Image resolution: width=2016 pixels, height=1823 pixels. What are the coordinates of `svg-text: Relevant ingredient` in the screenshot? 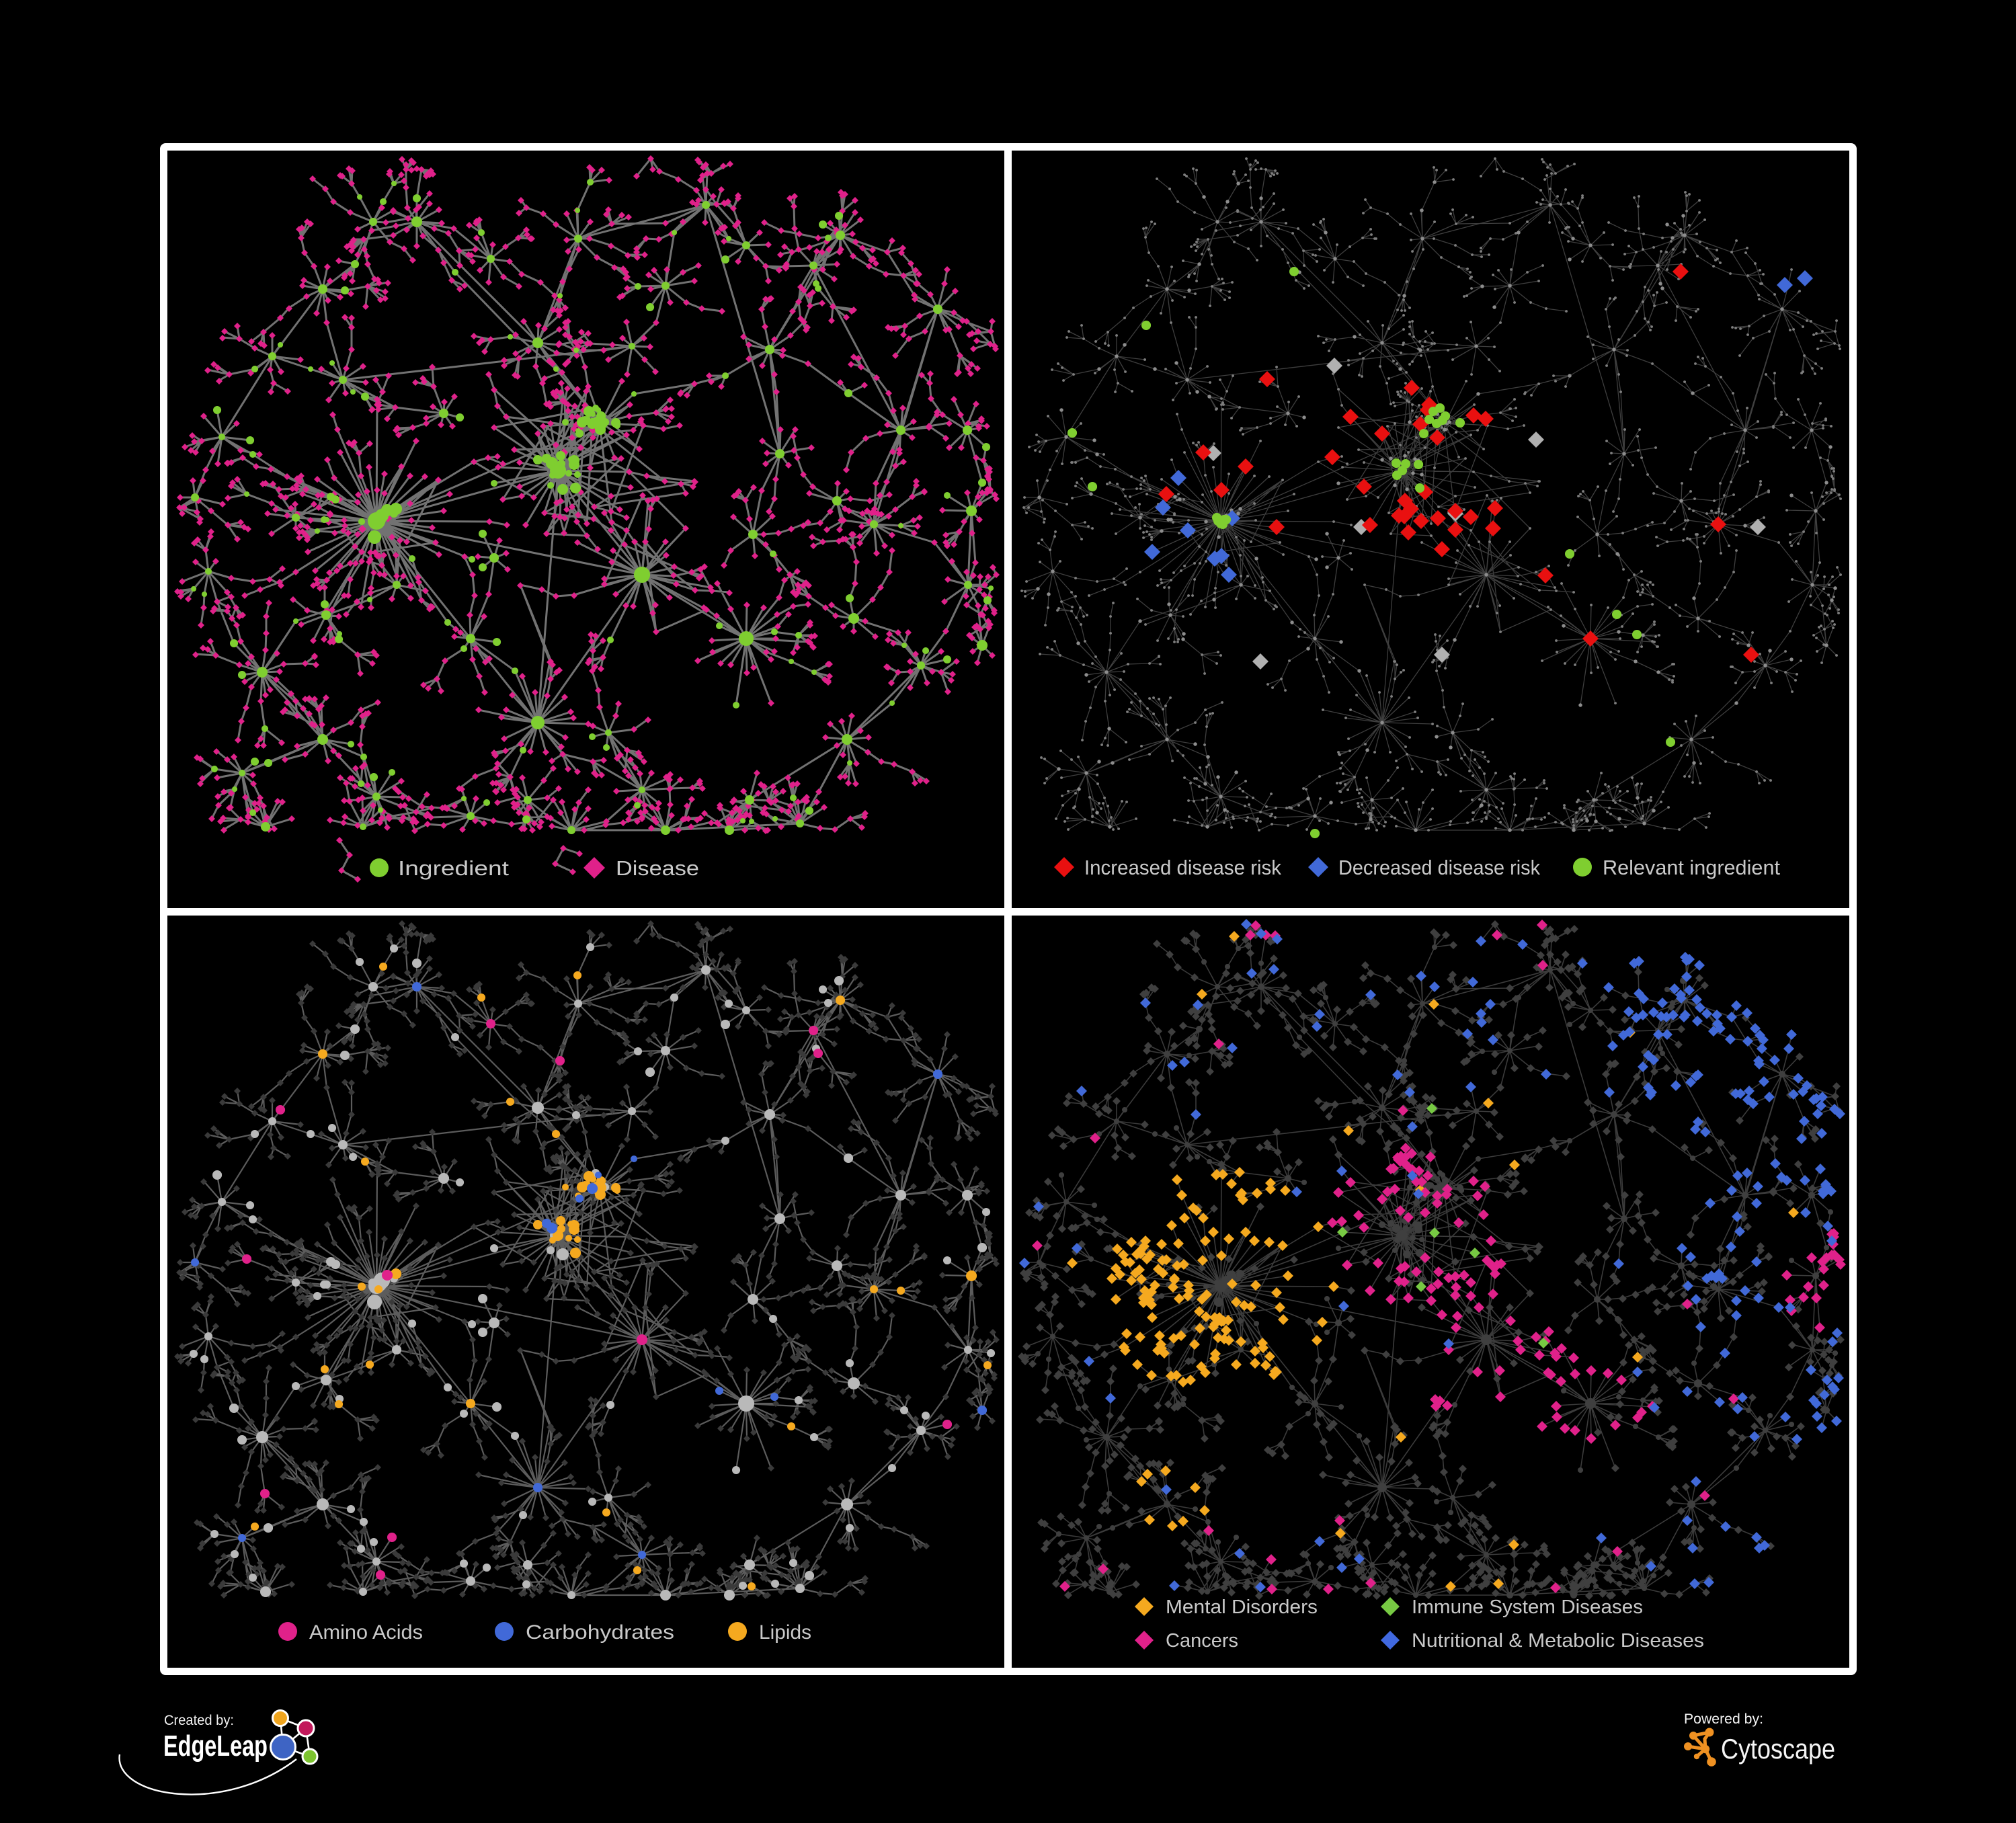 It's located at (1691, 868).